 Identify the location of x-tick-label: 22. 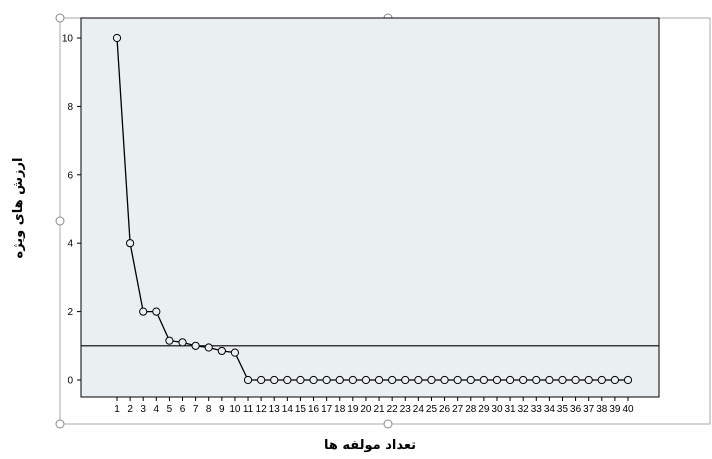
(393, 409).